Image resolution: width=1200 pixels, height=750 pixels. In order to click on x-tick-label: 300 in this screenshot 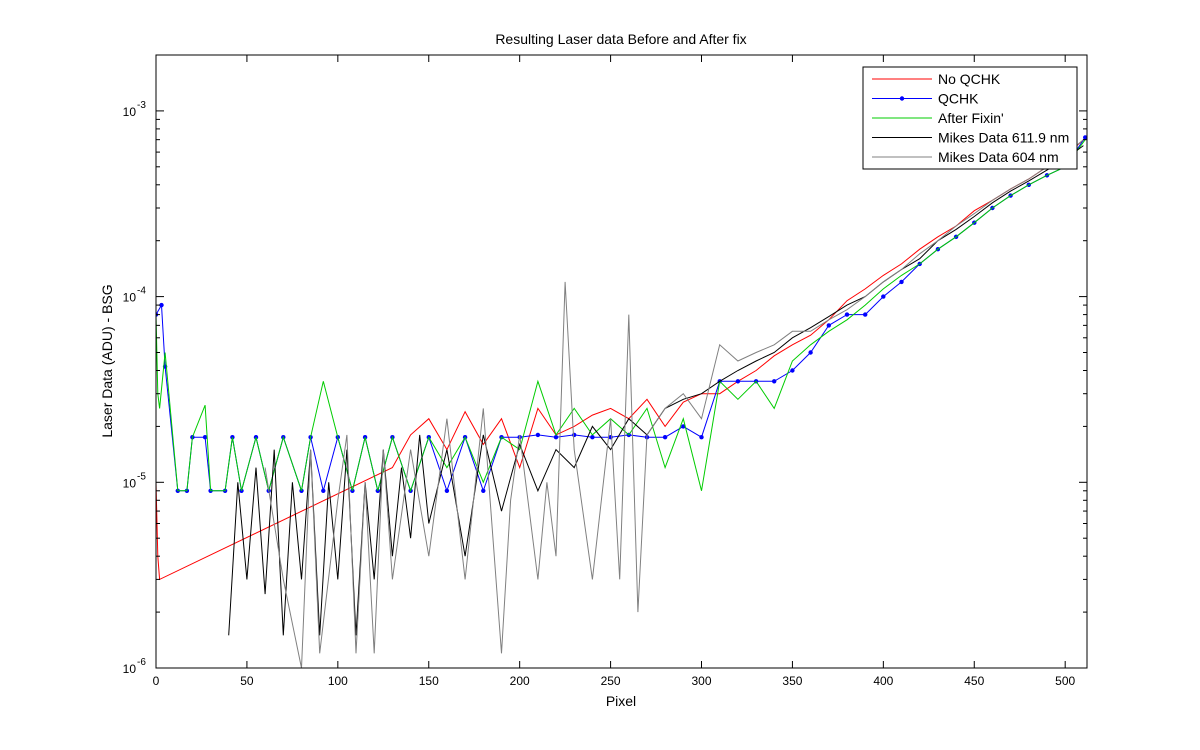, I will do `click(701, 681)`.